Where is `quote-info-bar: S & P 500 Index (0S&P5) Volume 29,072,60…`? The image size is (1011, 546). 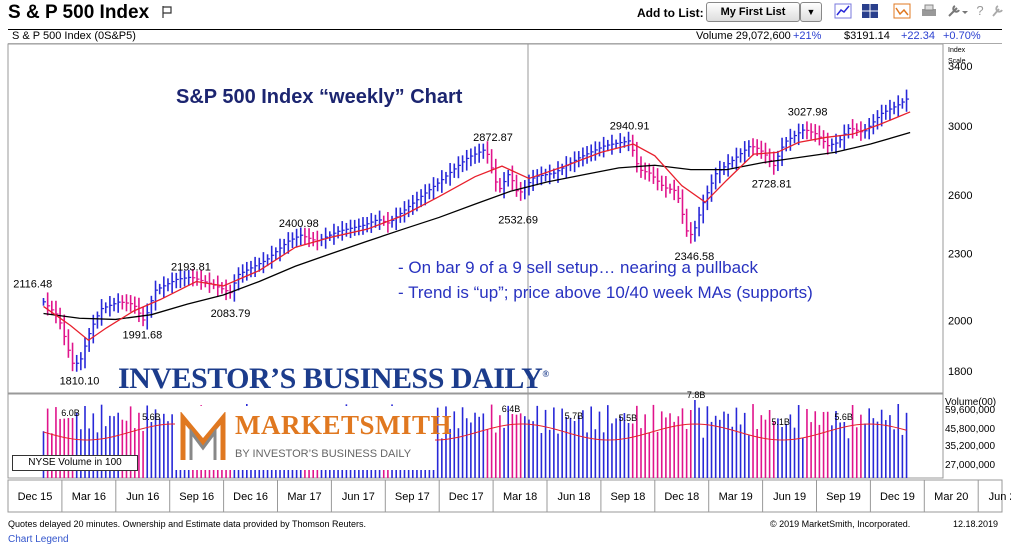 quote-info-bar: S & P 500 Index (0S&P5) Volume 29,072,60… is located at coordinates (505, 36).